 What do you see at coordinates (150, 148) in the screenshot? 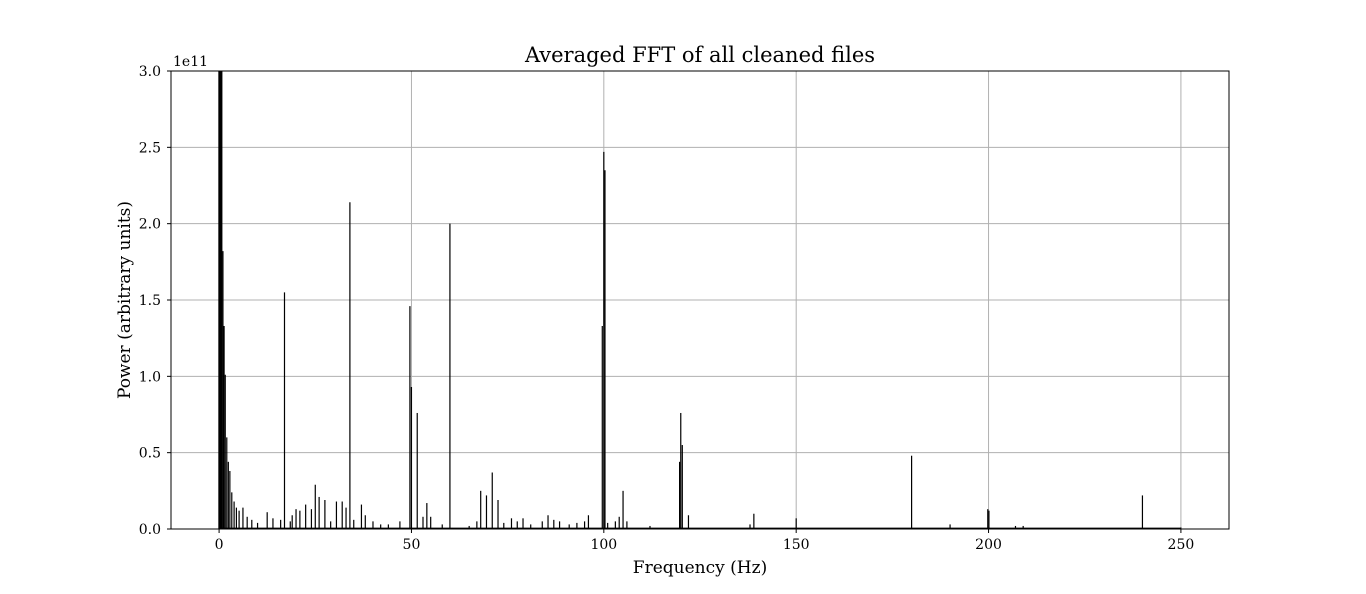
I see `y-tick-label: 2.5` at bounding box center [150, 148].